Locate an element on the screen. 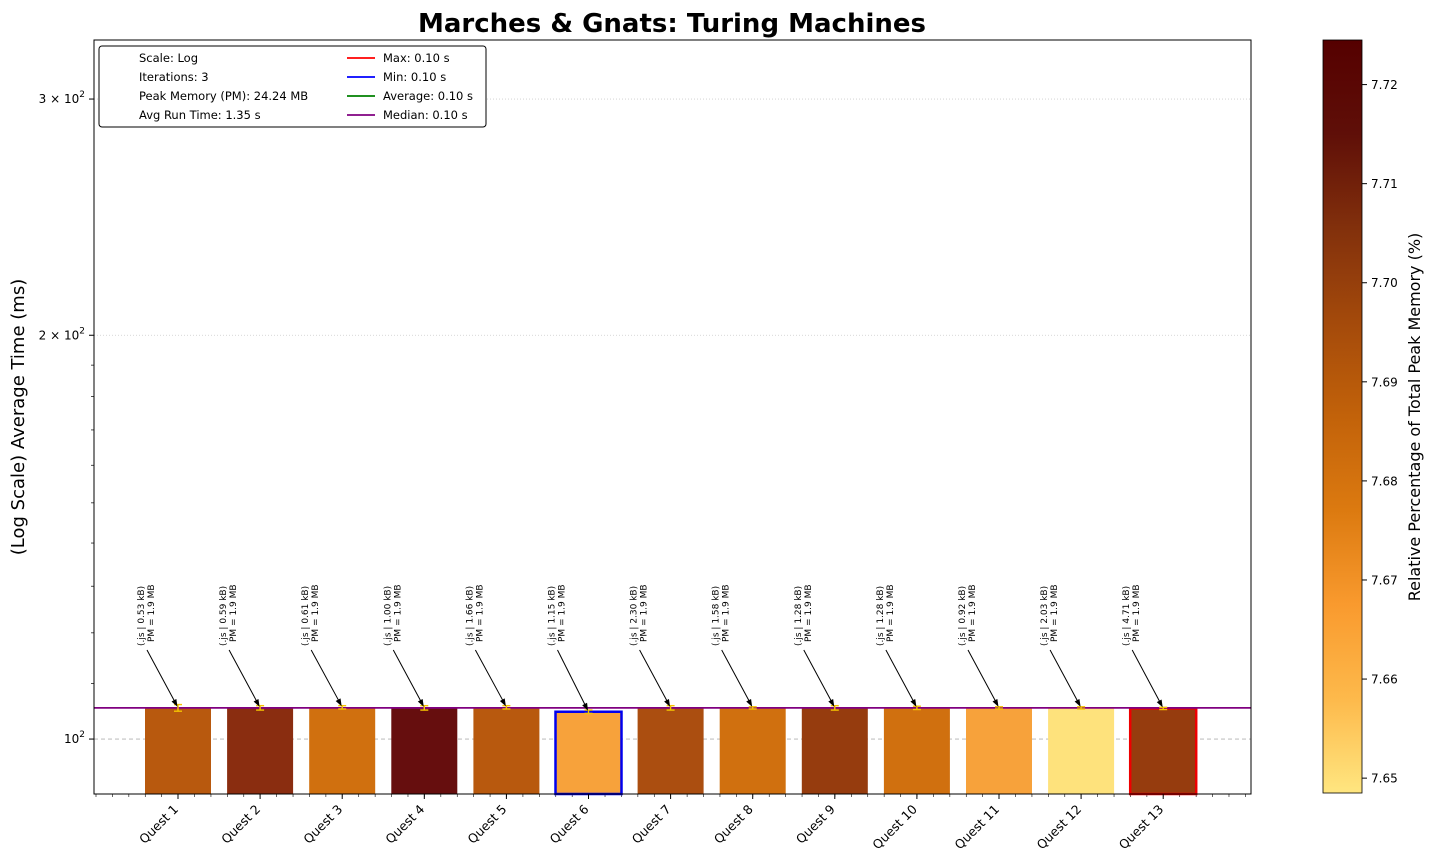 The image size is (1434, 867). bars-layer is located at coordinates (671, 751).